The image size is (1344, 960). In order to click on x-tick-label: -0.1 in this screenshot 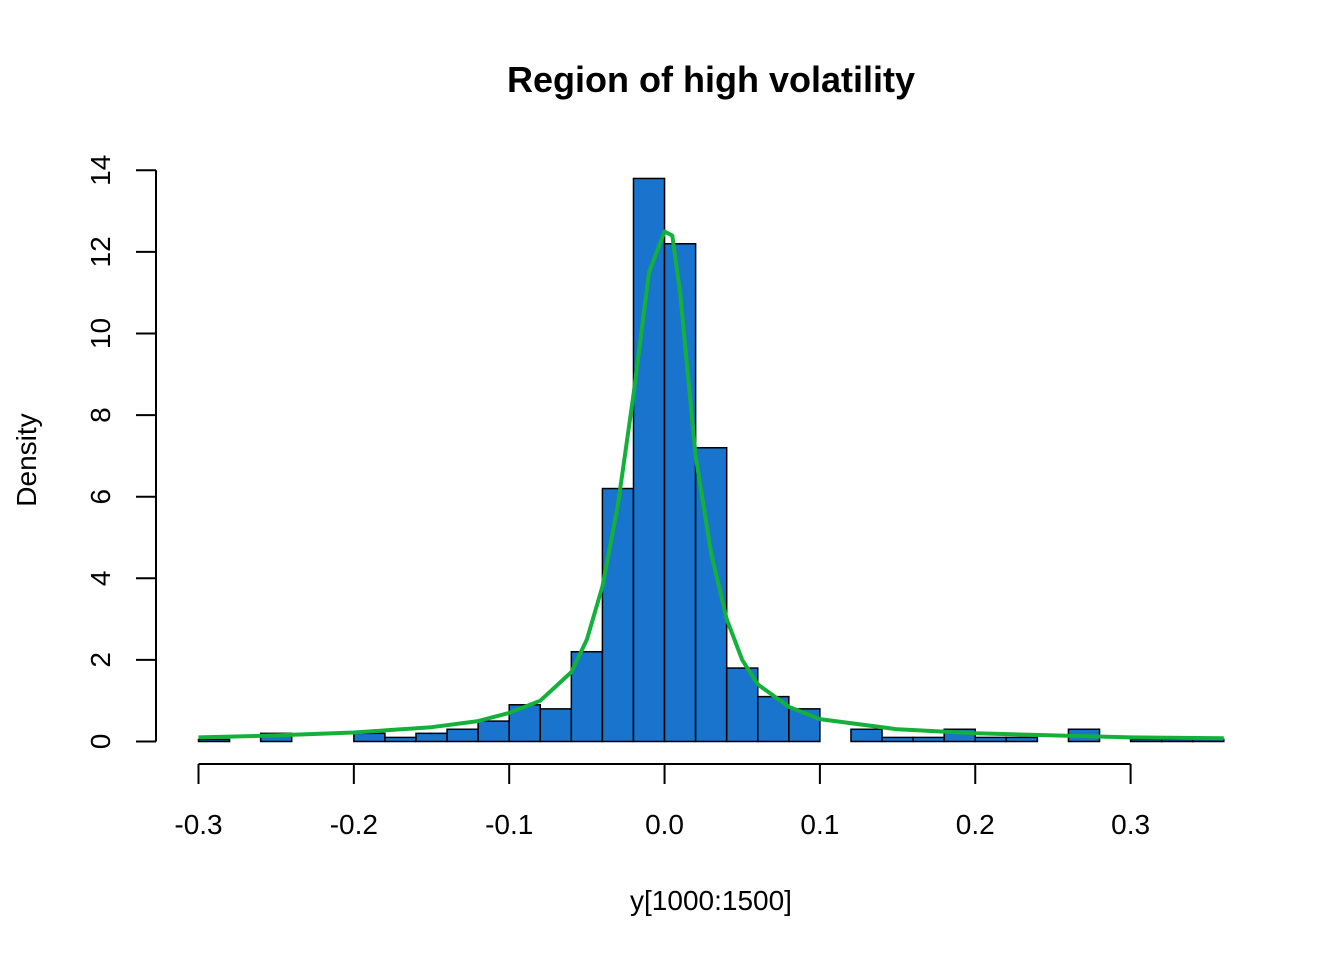, I will do `click(509, 824)`.